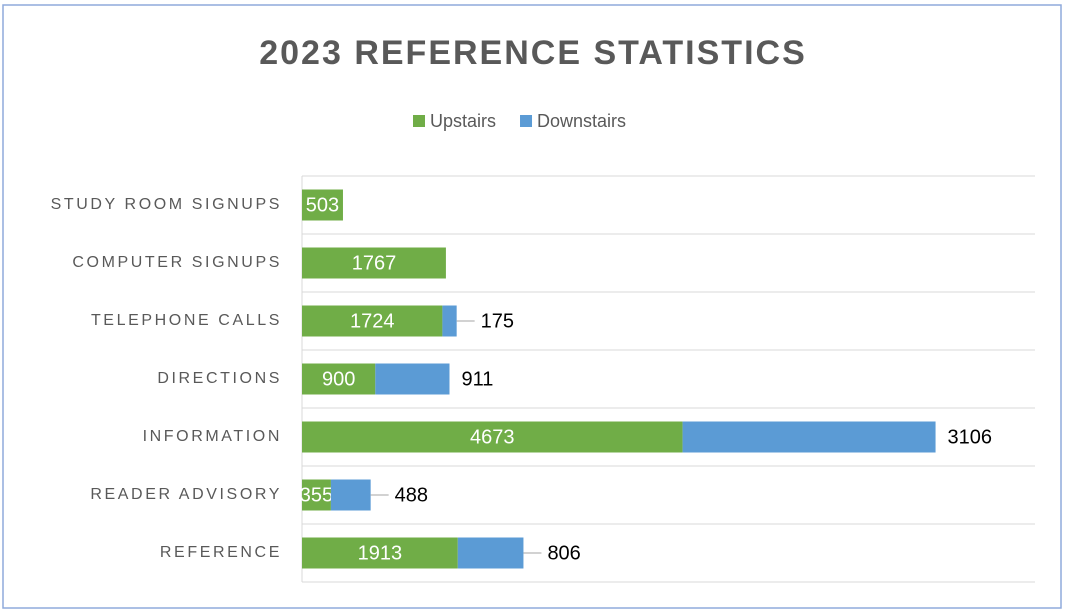 The image size is (1065, 613). I want to click on legend-label: Downstairs, so click(581, 121).